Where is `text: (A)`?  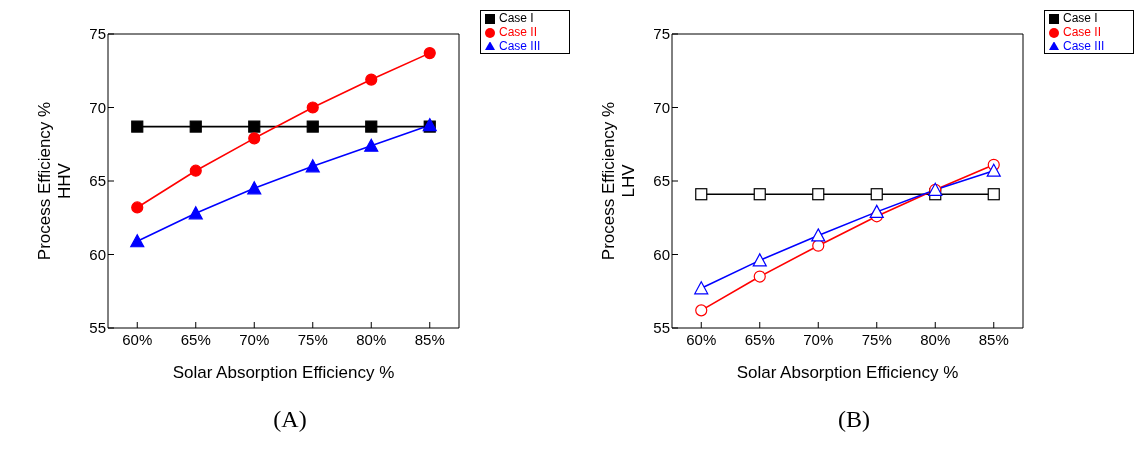 text: (A) is located at coordinates (290, 419).